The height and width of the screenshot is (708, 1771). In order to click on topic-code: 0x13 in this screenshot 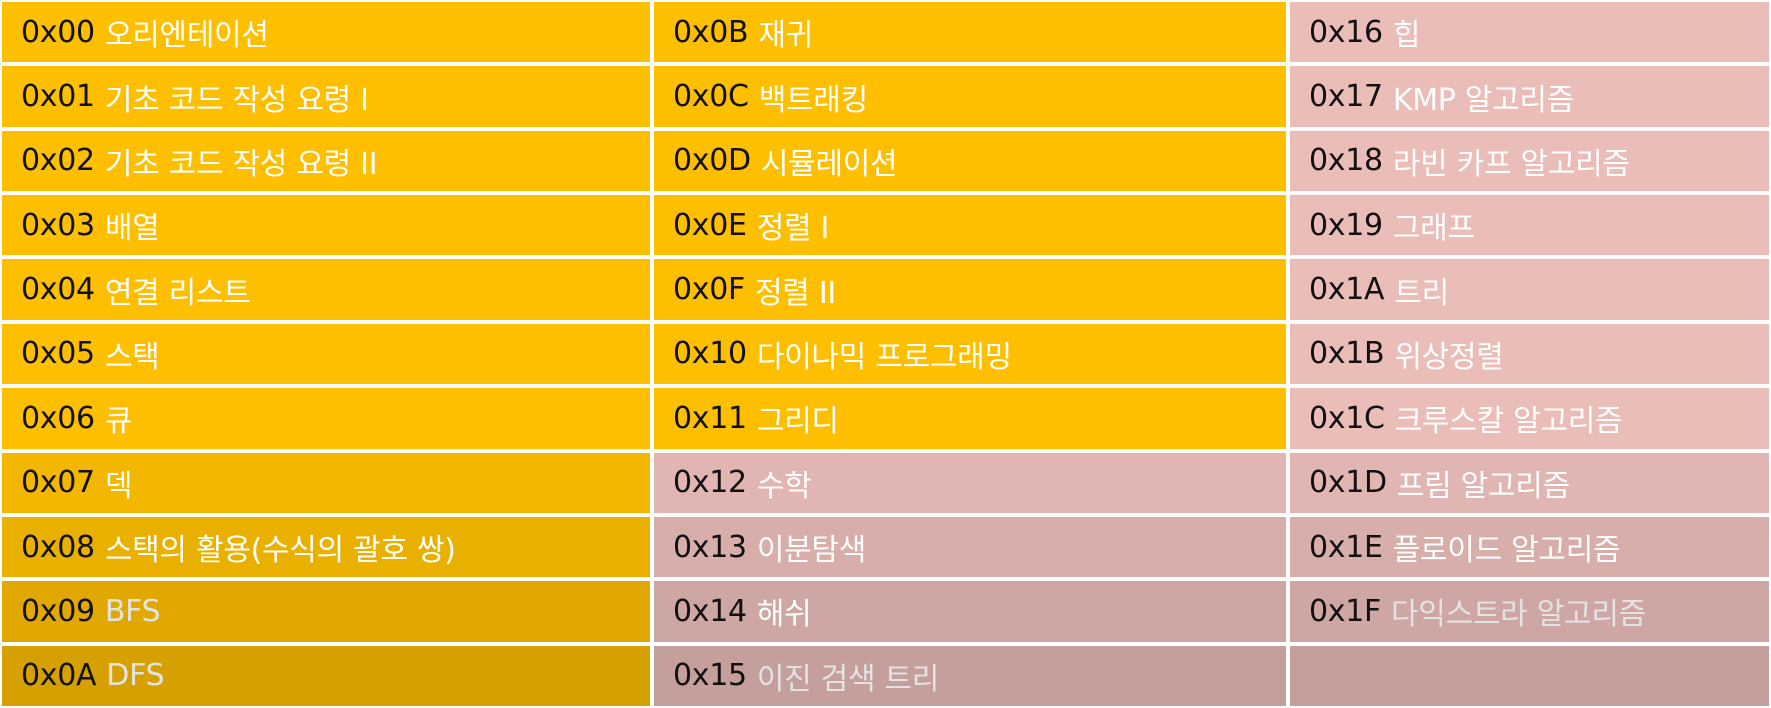, I will do `click(710, 547)`.